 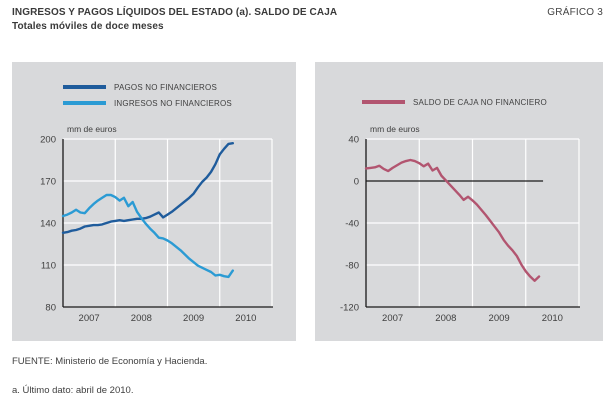 What do you see at coordinates (48, 266) in the screenshot?
I see `y-tick-label: 110` at bounding box center [48, 266].